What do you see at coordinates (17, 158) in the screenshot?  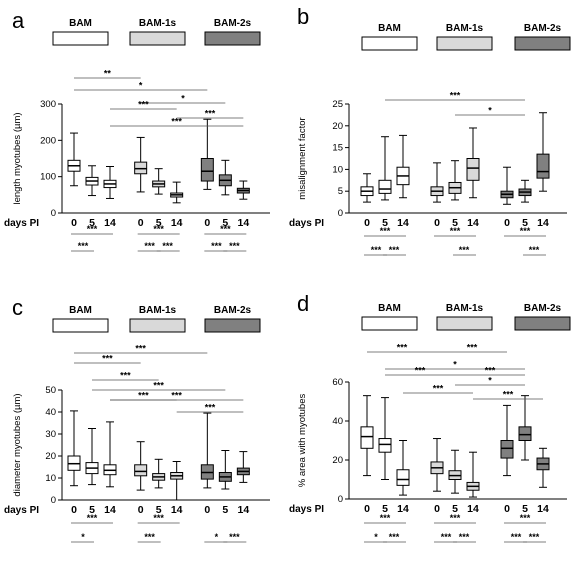 I see `y-axis-label: length myotubes (µm)` at bounding box center [17, 158].